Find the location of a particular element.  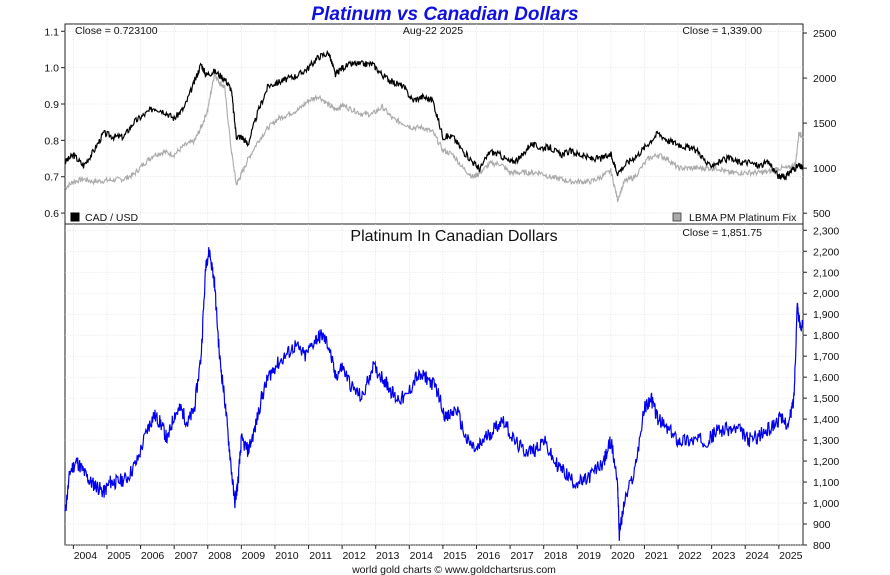

lower-tick-label: 800 is located at coordinates (822, 546).